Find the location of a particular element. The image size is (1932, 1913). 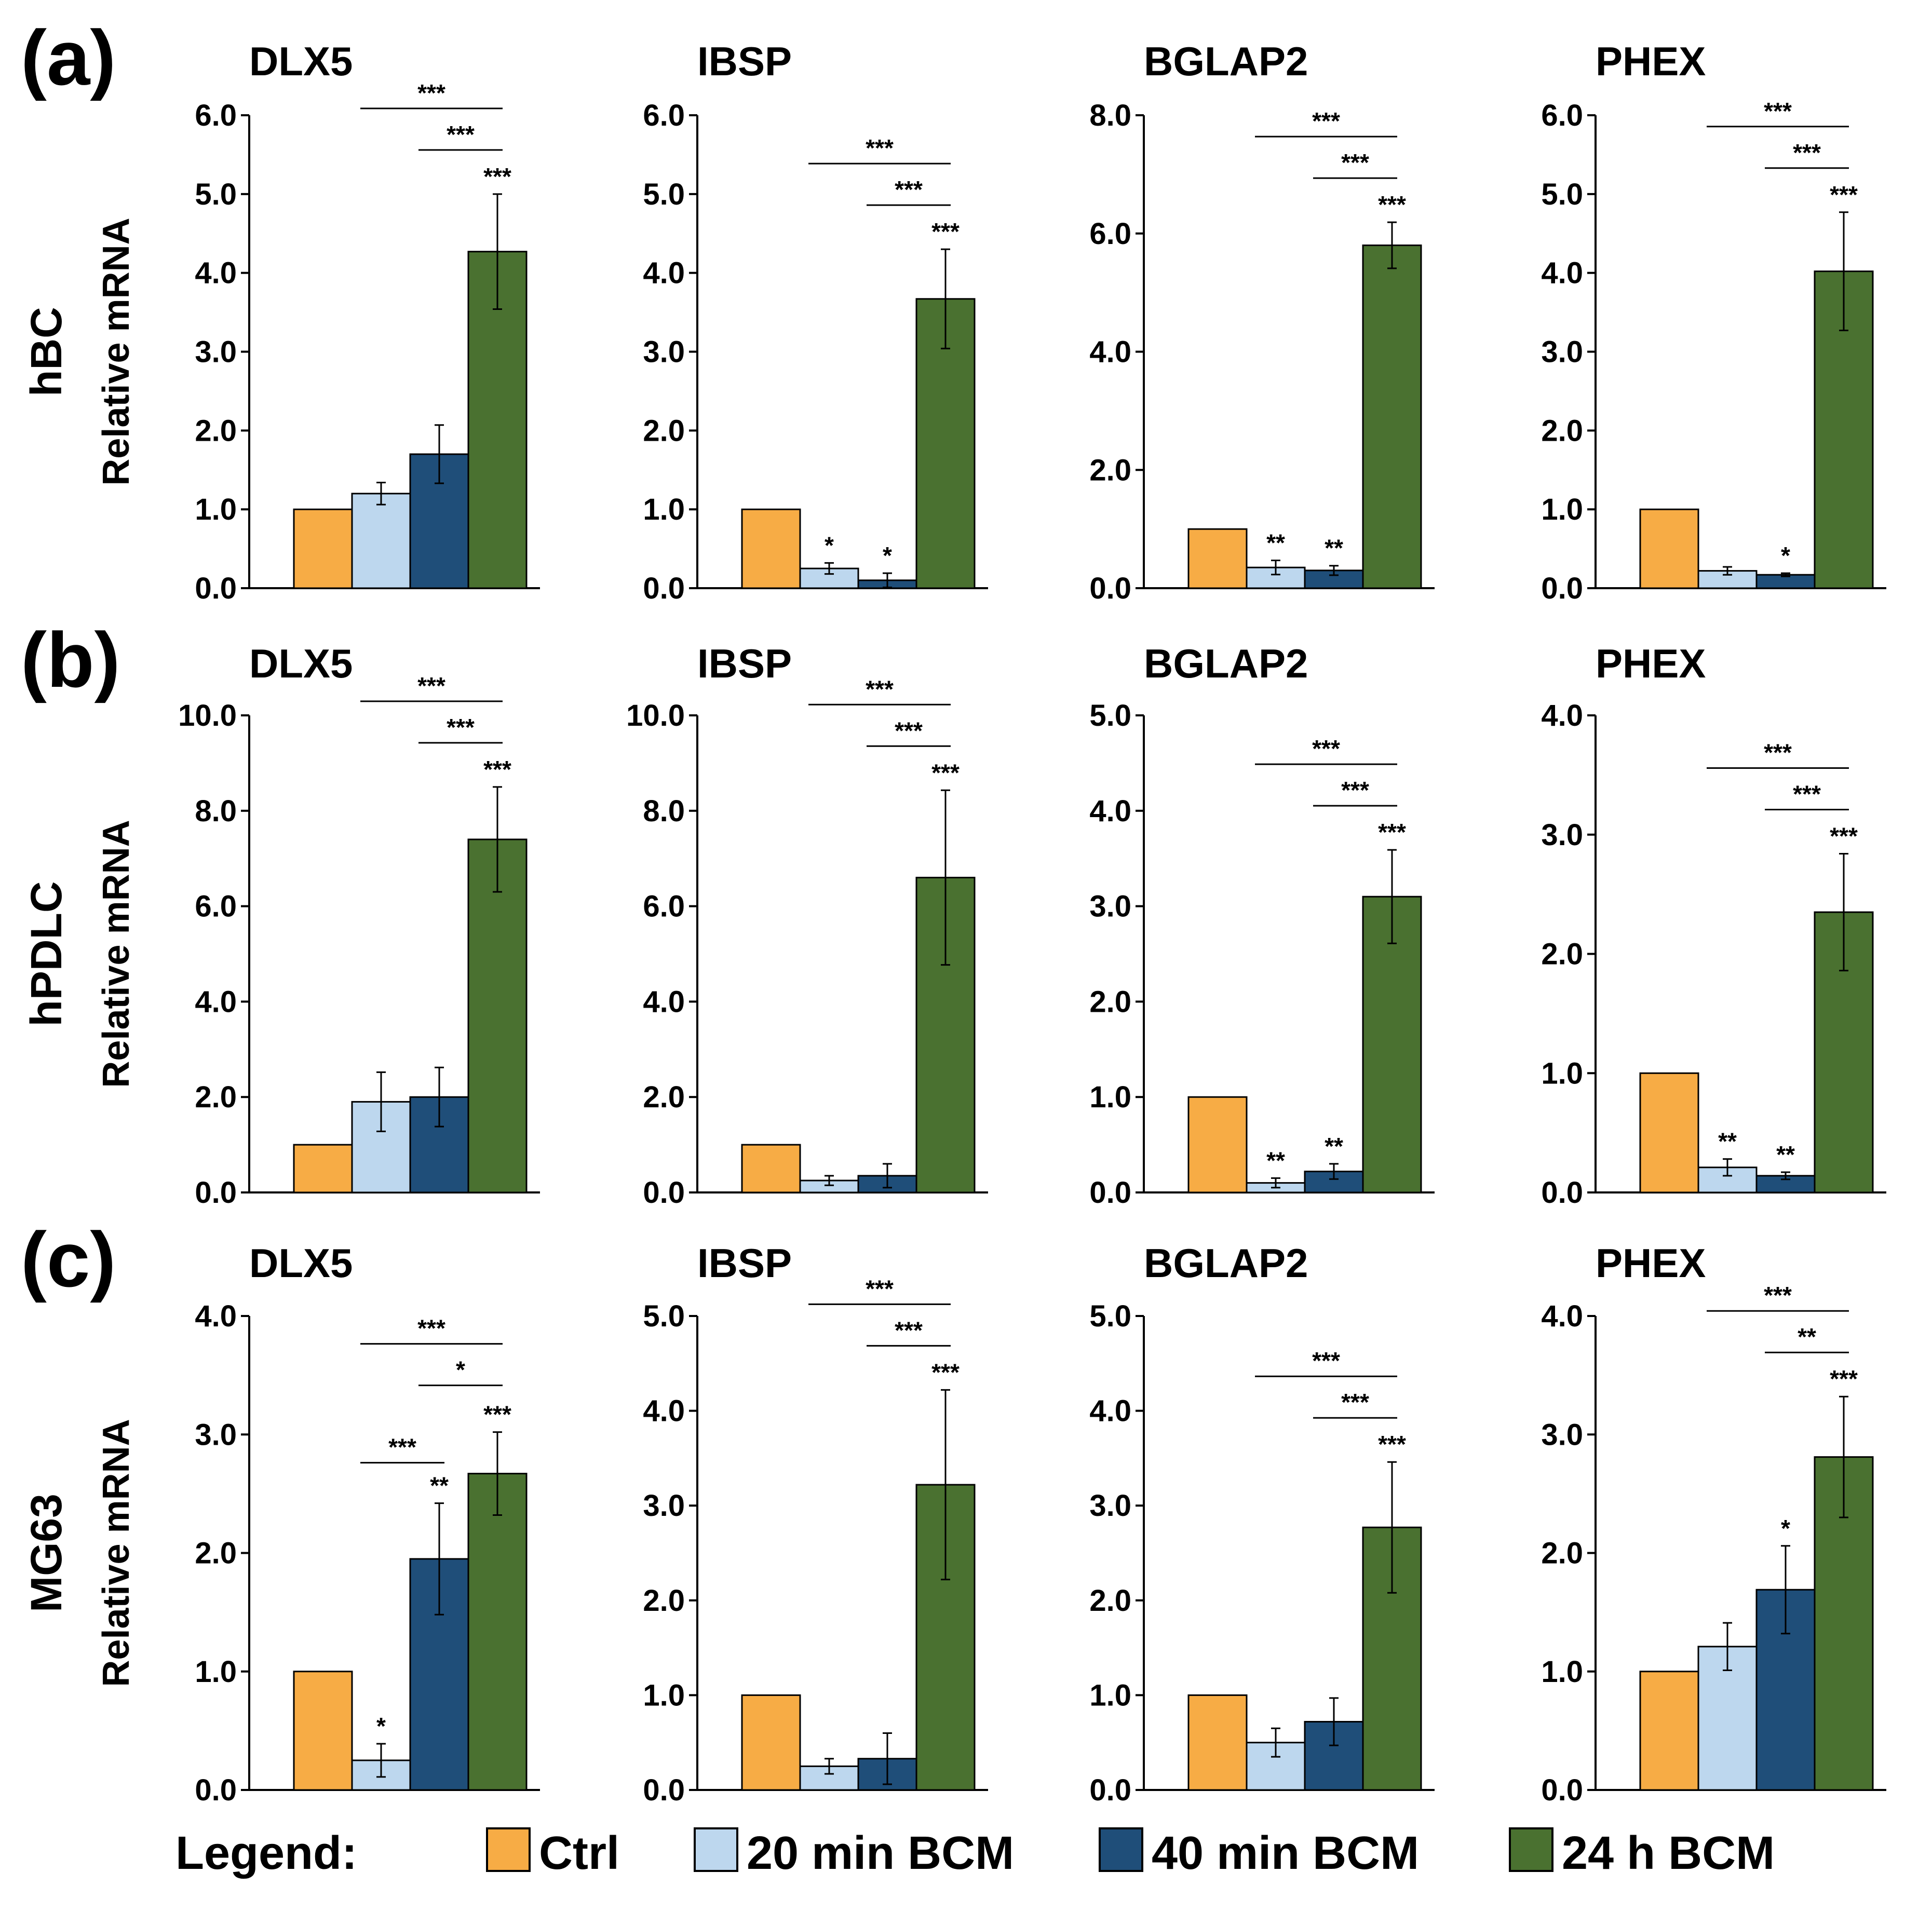

chart-2-2-ytick-label: 1.0 is located at coordinates (1110, 1695).